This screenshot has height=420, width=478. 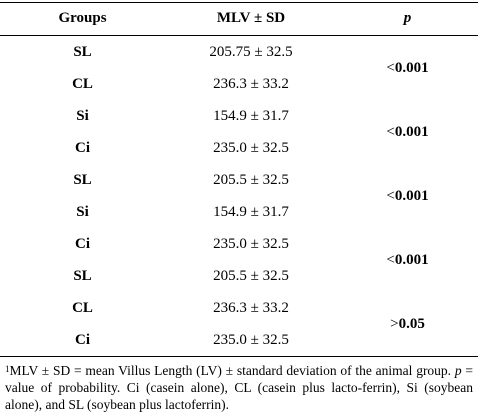 I want to click on p-value-cl-ci: >0.05, so click(x=407, y=324).